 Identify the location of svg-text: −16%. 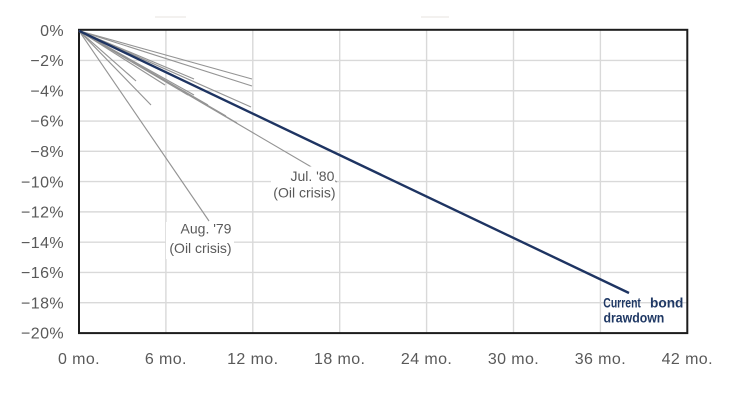
(42, 273).